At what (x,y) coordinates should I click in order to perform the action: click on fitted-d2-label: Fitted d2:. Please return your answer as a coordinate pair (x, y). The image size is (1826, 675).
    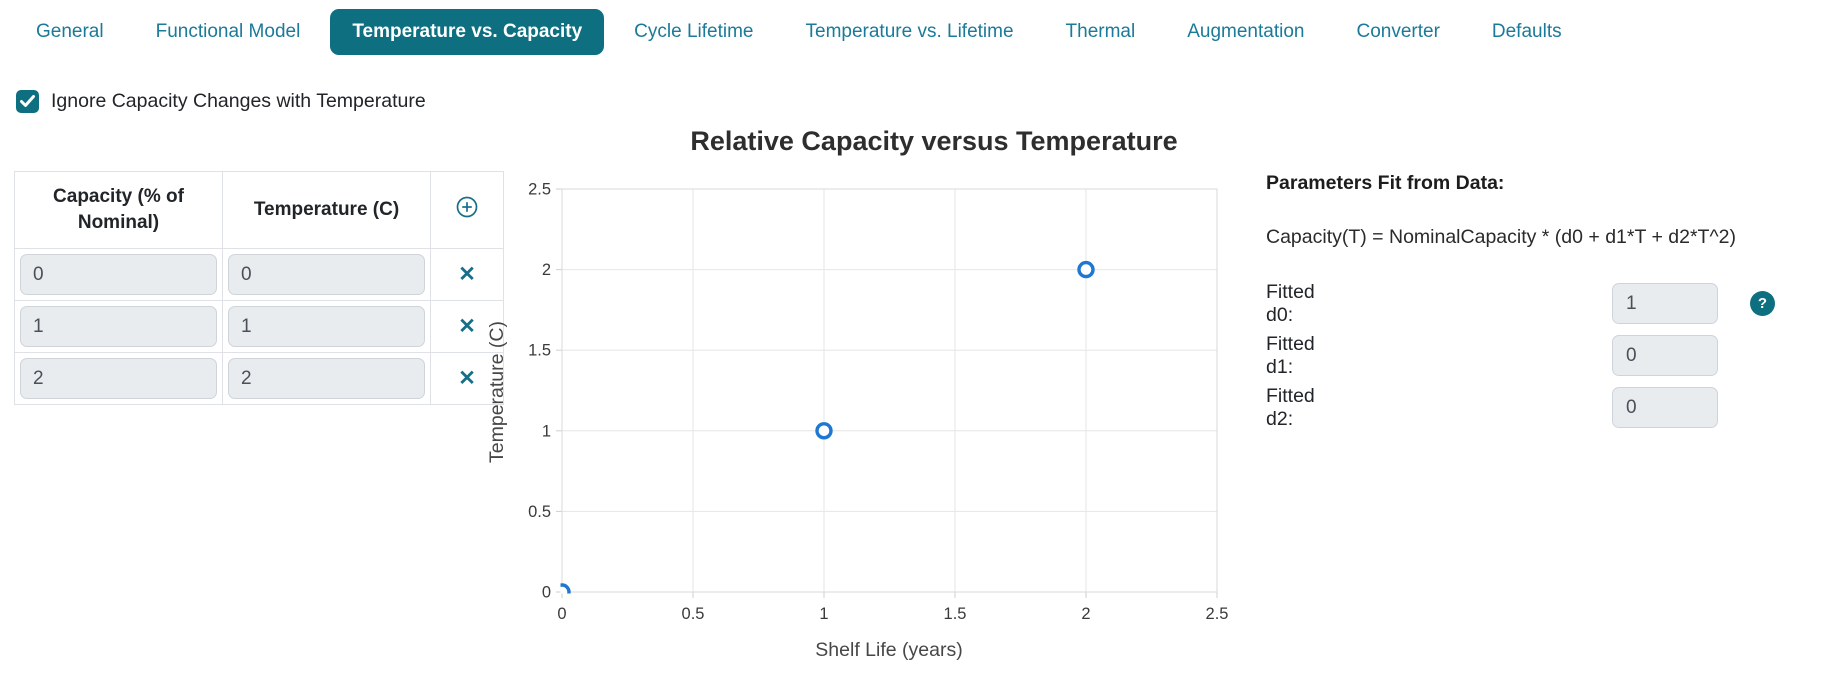
    Looking at the image, I should click on (1290, 407).